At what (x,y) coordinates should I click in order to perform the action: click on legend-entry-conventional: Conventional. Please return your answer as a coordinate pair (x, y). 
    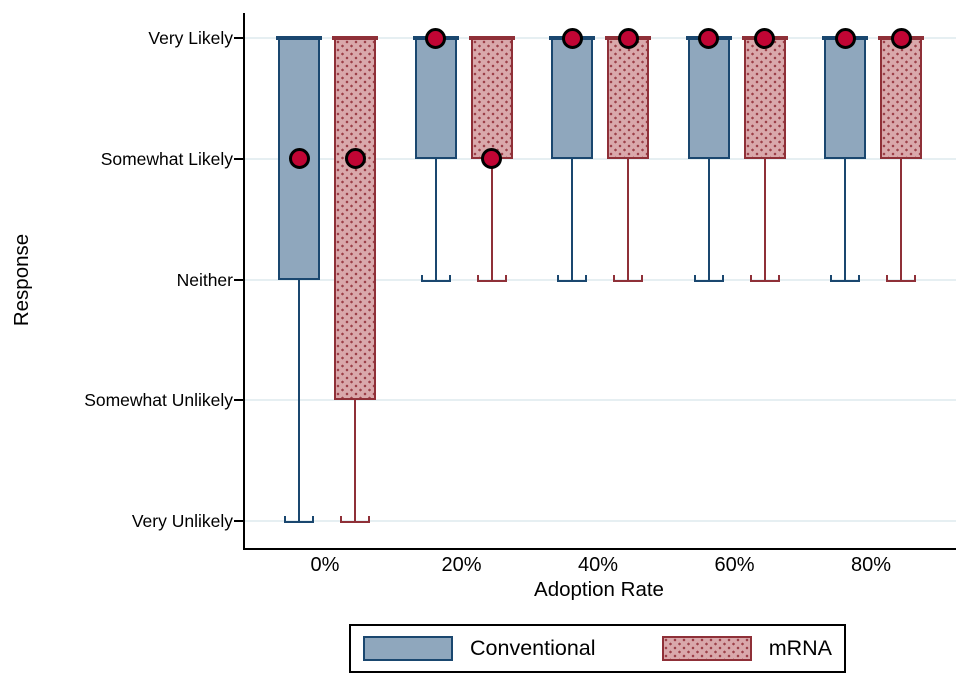
    Looking at the image, I should click on (479, 648).